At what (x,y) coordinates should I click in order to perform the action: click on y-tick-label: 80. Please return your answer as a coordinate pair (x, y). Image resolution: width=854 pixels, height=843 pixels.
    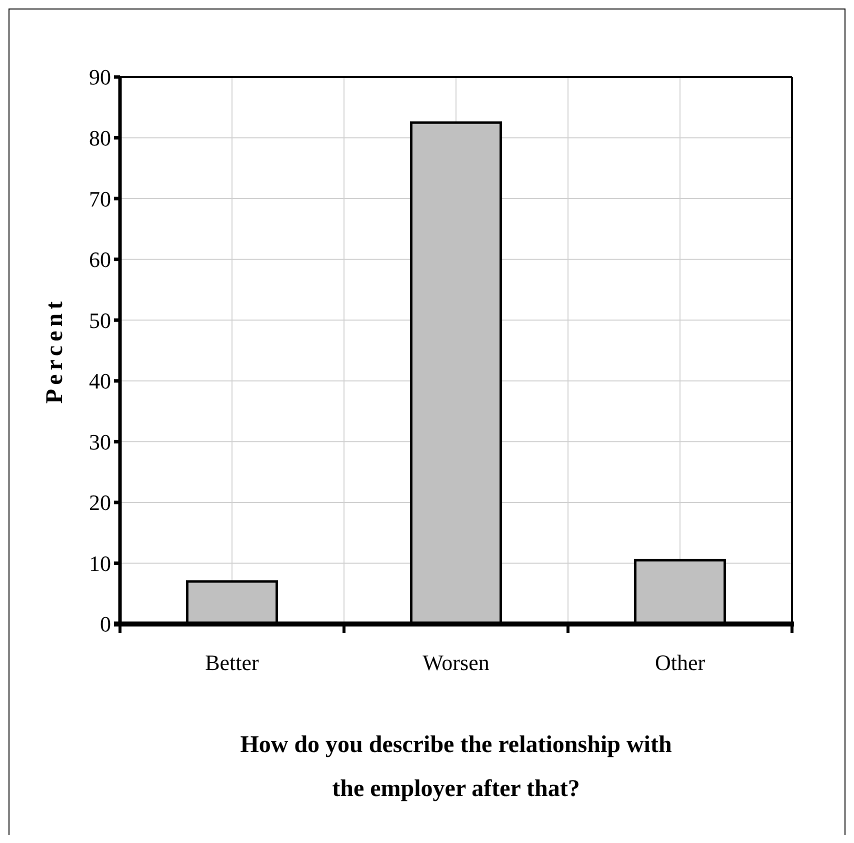
    Looking at the image, I should click on (100, 137).